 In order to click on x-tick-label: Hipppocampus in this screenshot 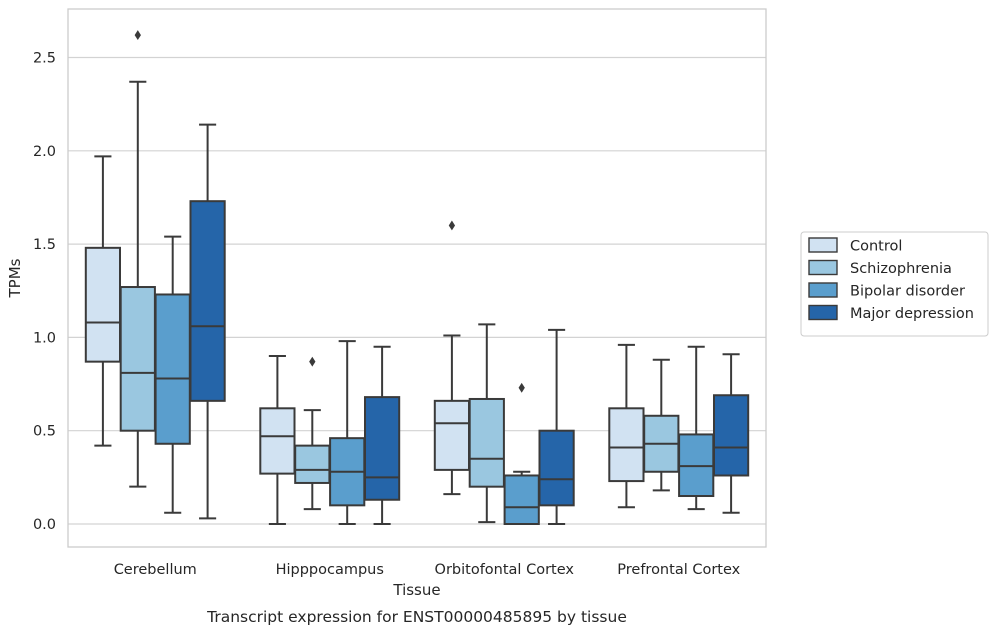, I will do `click(330, 570)`.